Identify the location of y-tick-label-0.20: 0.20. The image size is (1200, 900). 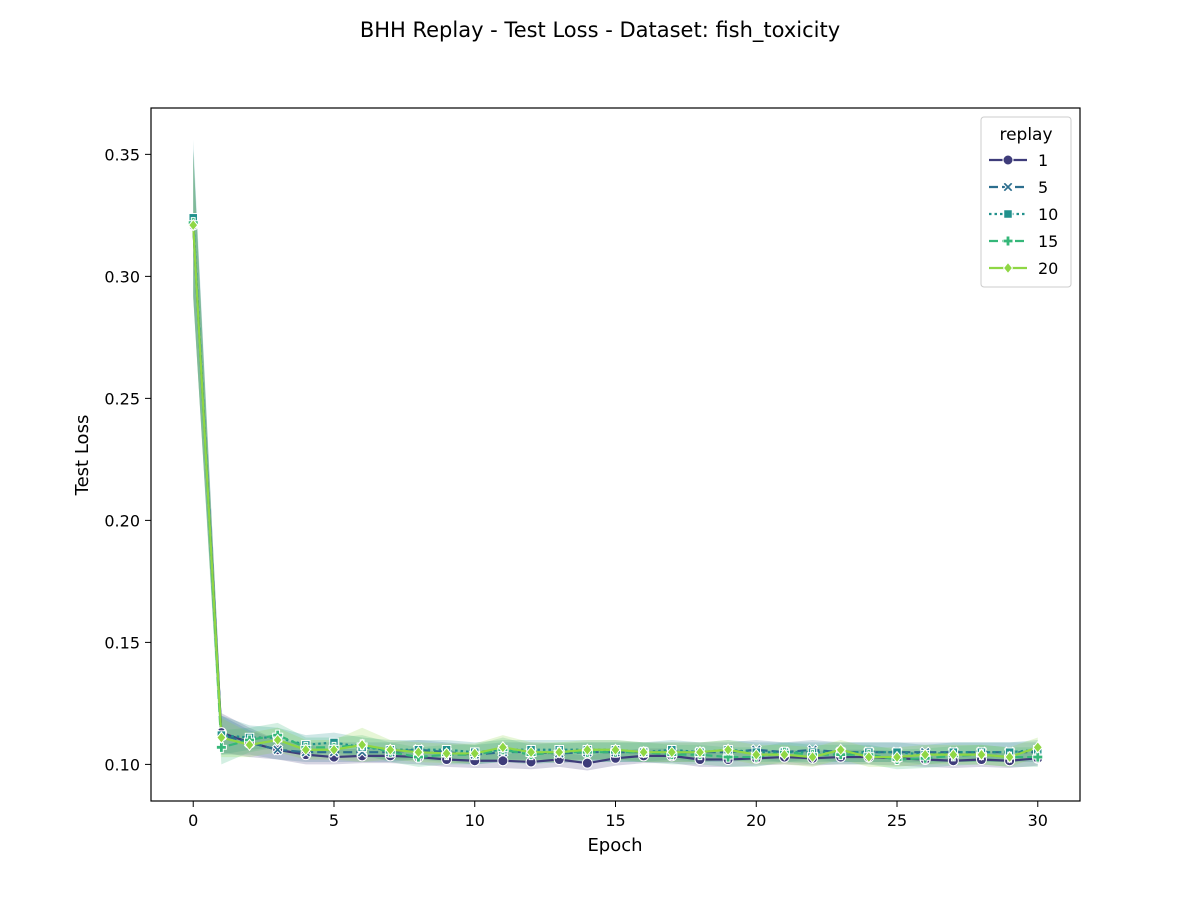
(122, 520).